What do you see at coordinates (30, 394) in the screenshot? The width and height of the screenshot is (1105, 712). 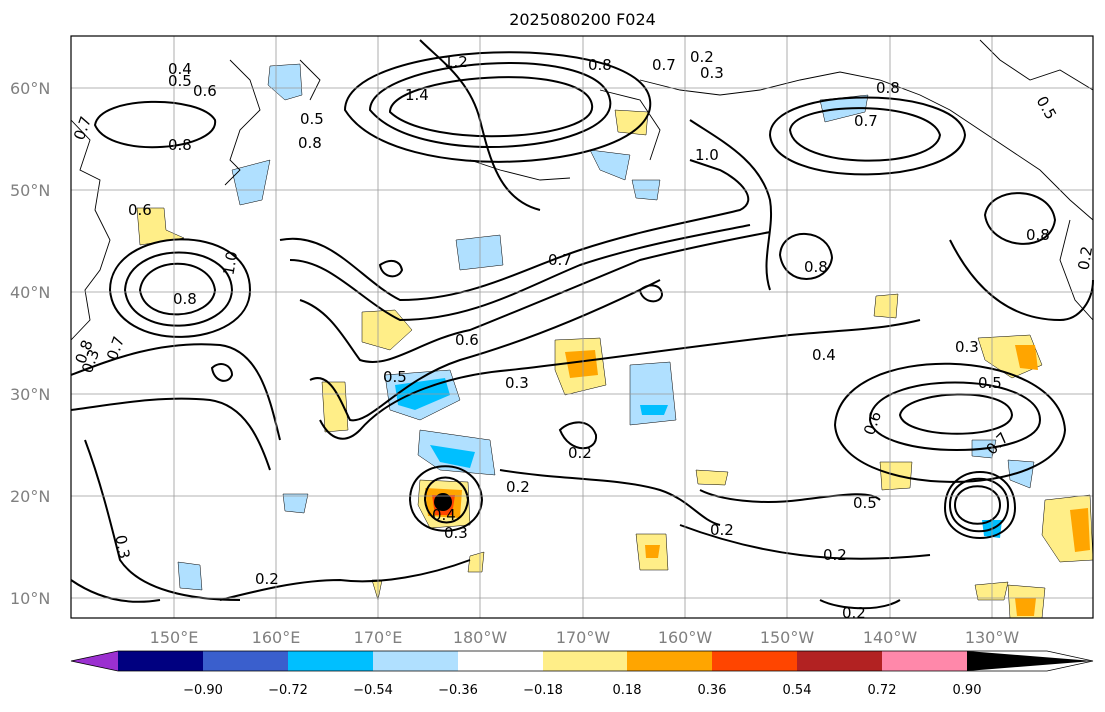 I see `lat-label: 30°N` at bounding box center [30, 394].